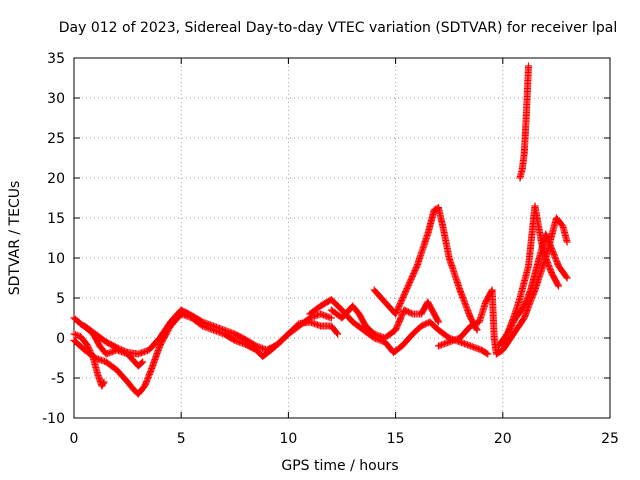 The height and width of the screenshot is (480, 640). What do you see at coordinates (181, 439) in the screenshot?
I see `x-tick-label: 5` at bounding box center [181, 439].